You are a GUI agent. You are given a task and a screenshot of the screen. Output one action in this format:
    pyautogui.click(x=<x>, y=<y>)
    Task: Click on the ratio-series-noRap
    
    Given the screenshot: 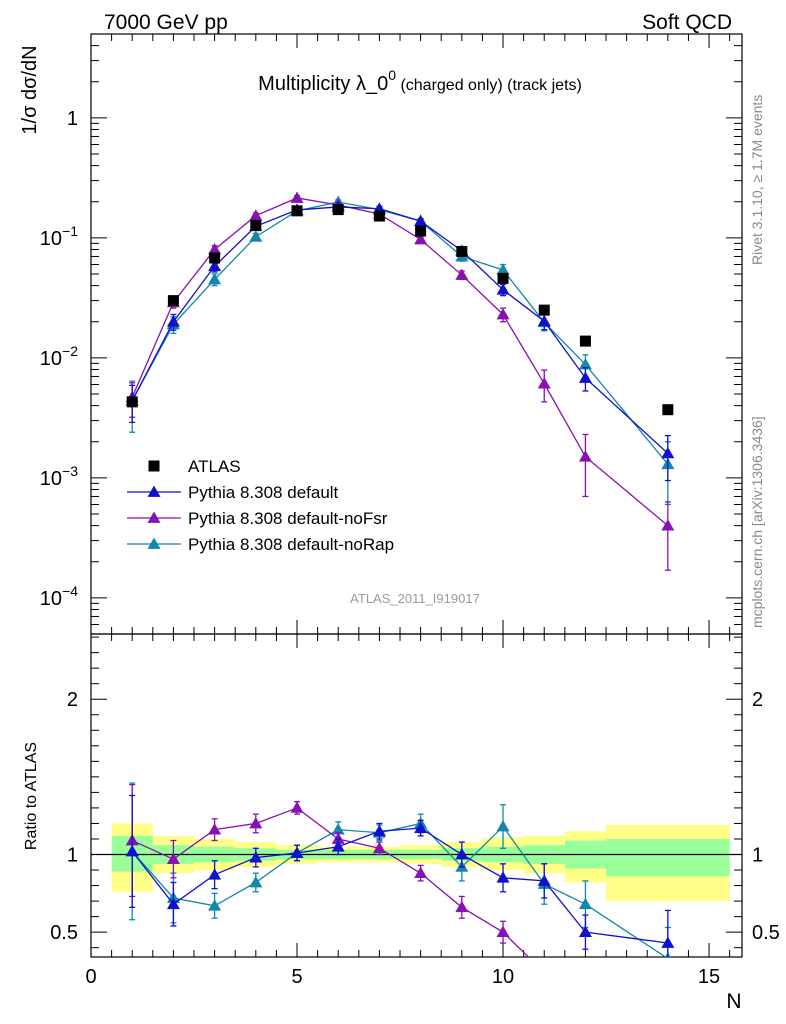 What is the action you would take?
    pyautogui.click(x=398, y=869)
    